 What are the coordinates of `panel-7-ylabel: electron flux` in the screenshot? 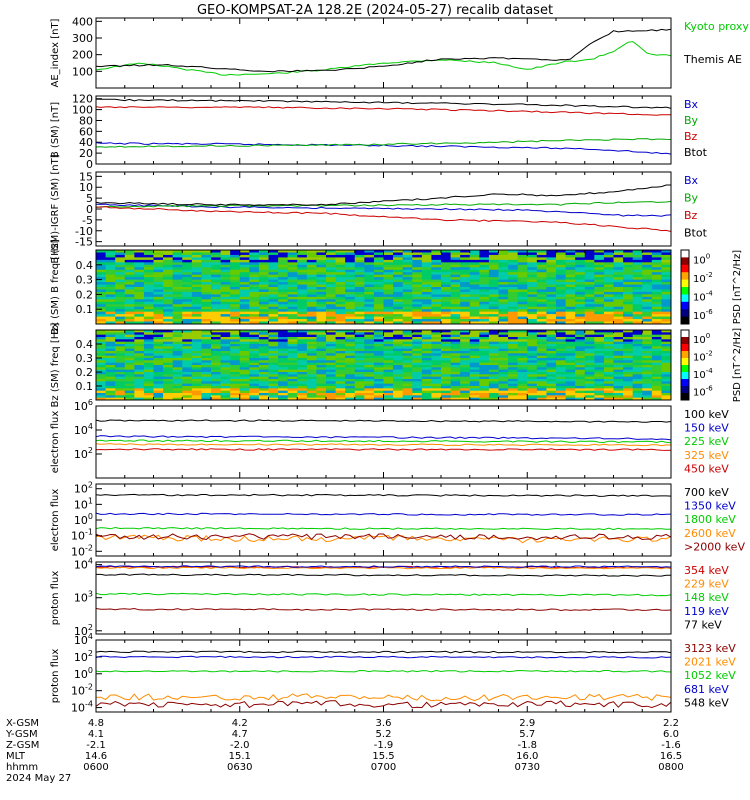 It's located at (55, 520).